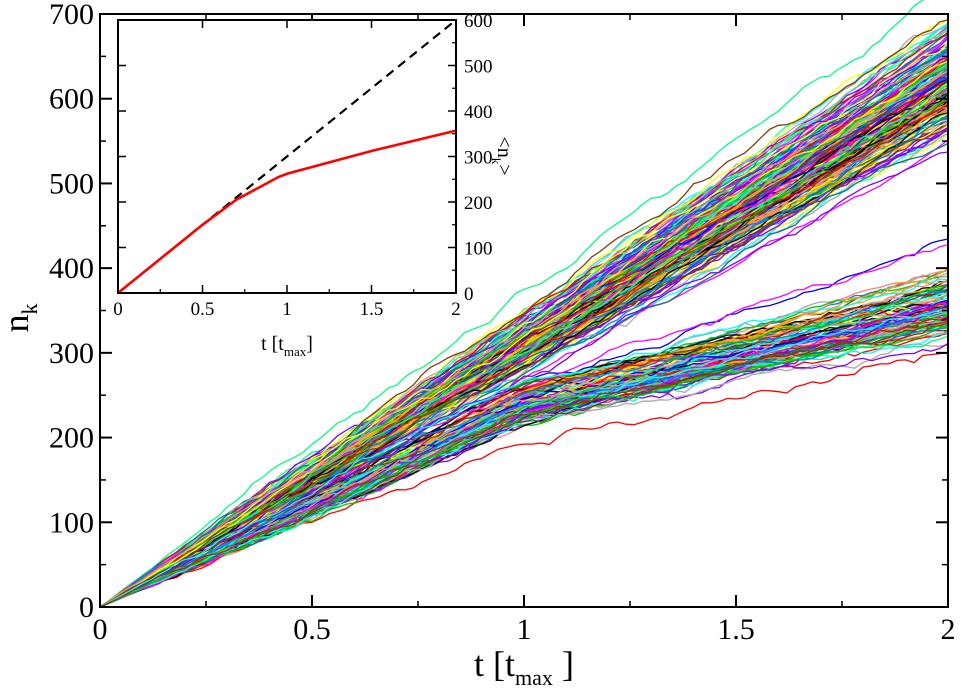 This screenshot has height=691, width=961. What do you see at coordinates (736, 629) in the screenshot?
I see `main-x-tick-label: 1.5` at bounding box center [736, 629].